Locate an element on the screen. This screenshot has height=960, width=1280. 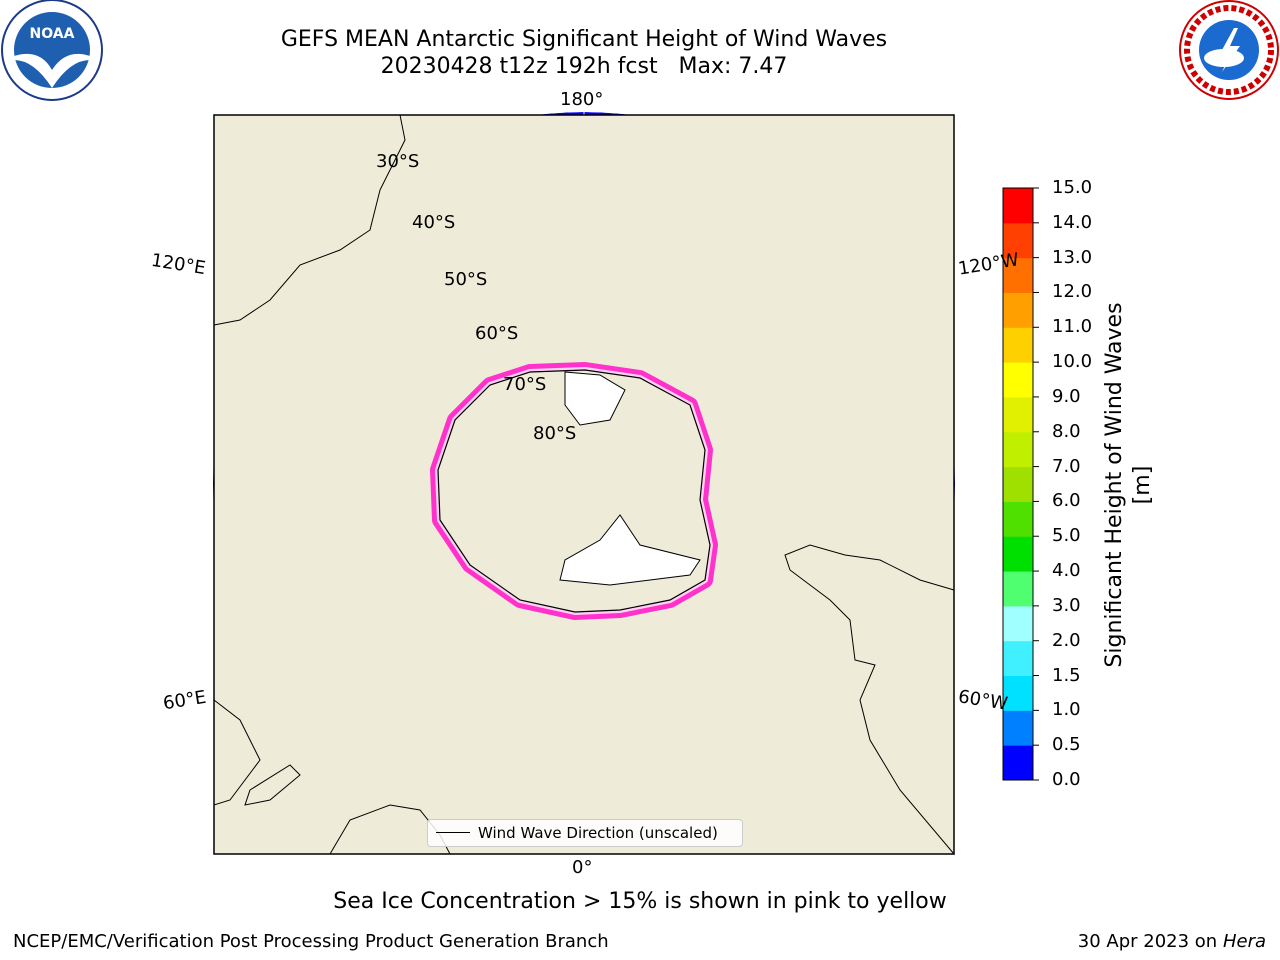
colorbar-tick-label: 5.0 is located at coordinates (1066, 536).